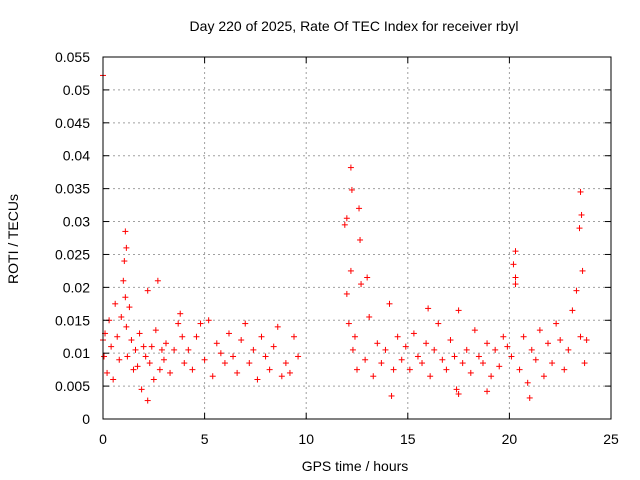 The height and width of the screenshot is (480, 640). I want to click on y-tick-label: 0.025, so click(72, 254).